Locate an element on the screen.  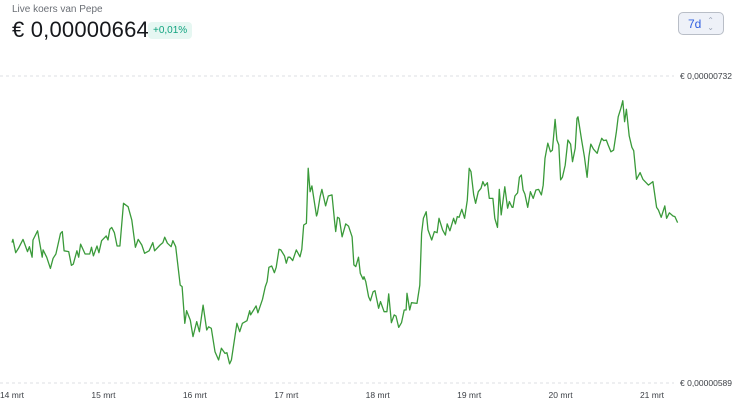
range-selector-value: 7d is located at coordinates (695, 23).